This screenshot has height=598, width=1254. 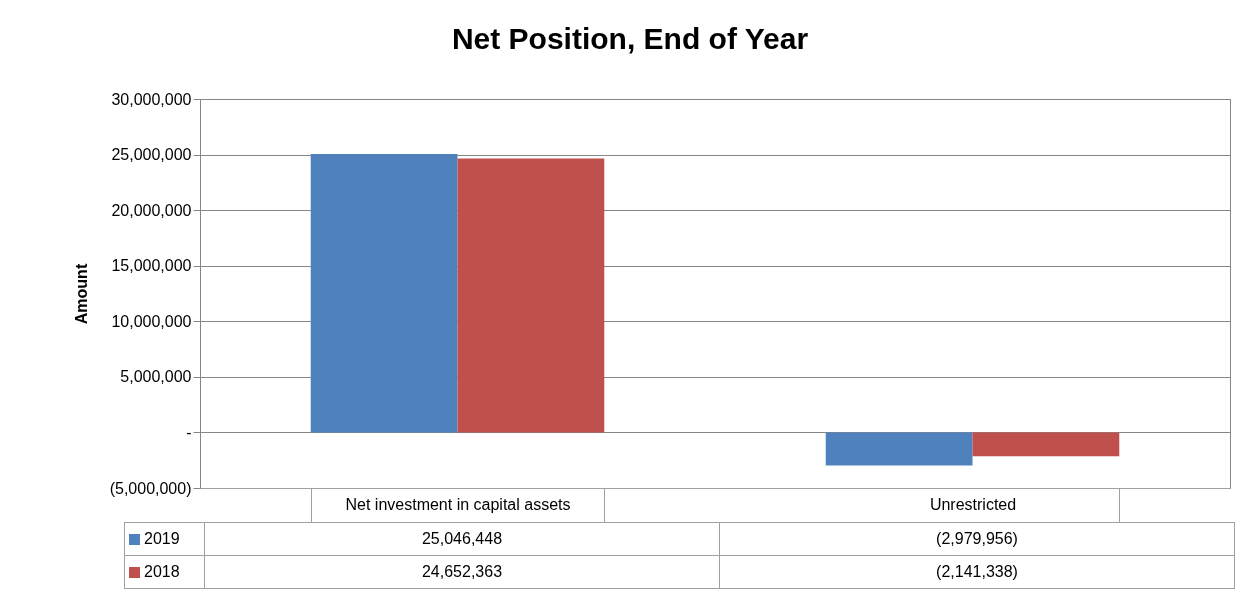 What do you see at coordinates (151, 155) in the screenshot?
I see `y-tick-label: 25,000,000` at bounding box center [151, 155].